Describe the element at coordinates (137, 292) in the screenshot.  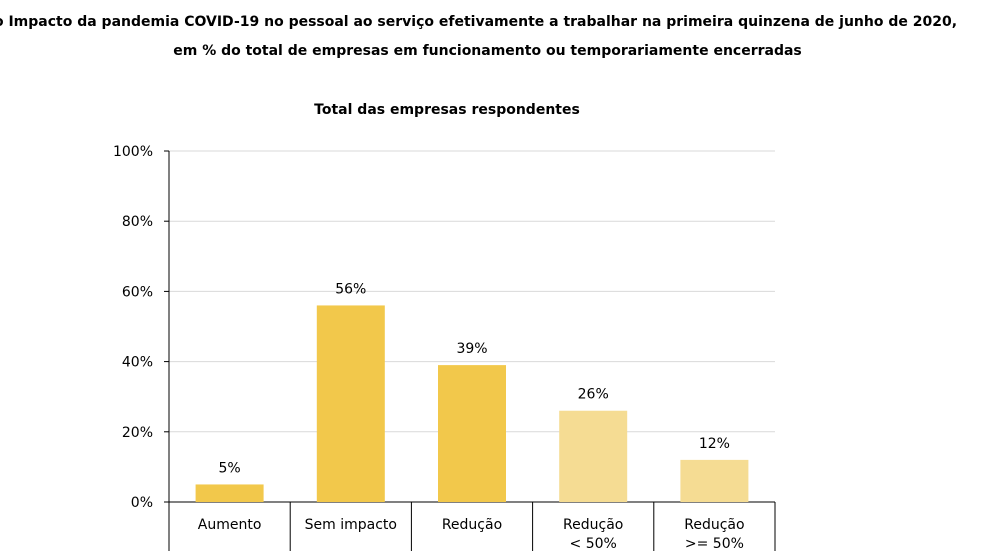
I see `y-tick-label: 60%` at that location.